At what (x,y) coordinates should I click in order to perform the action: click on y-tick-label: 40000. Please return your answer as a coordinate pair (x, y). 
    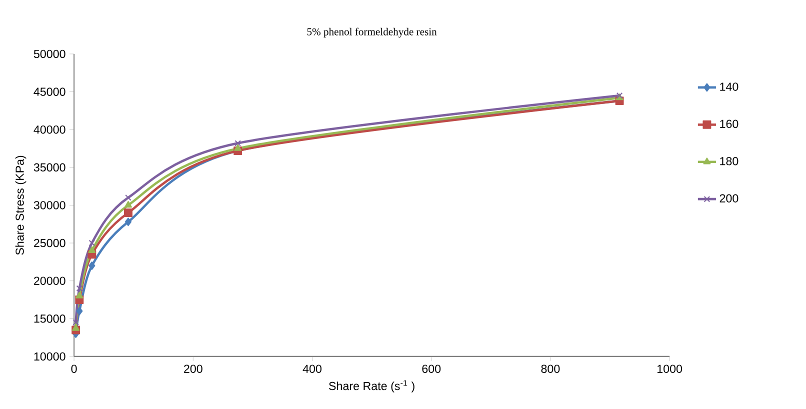
    Looking at the image, I should click on (50, 129).